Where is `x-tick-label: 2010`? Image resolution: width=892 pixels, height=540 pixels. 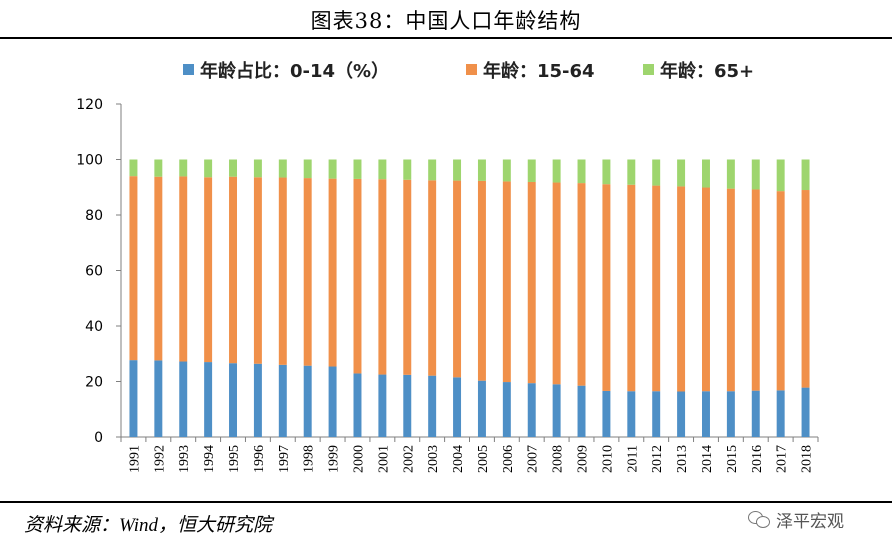 x-tick-label: 2010 is located at coordinates (607, 459).